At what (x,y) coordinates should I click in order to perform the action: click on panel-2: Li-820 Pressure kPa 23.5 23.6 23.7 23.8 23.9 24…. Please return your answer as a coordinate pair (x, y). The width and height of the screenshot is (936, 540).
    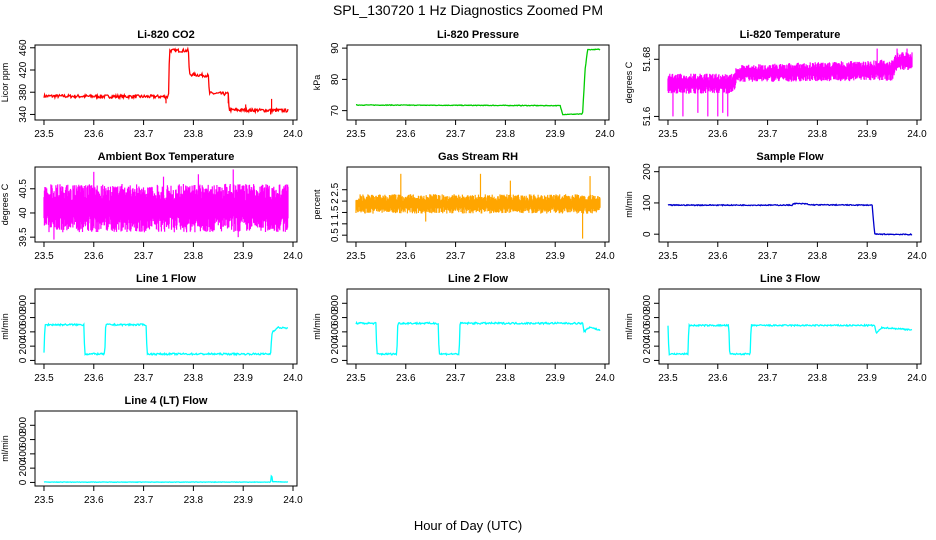
    Looking at the image, I should click on (463, 84).